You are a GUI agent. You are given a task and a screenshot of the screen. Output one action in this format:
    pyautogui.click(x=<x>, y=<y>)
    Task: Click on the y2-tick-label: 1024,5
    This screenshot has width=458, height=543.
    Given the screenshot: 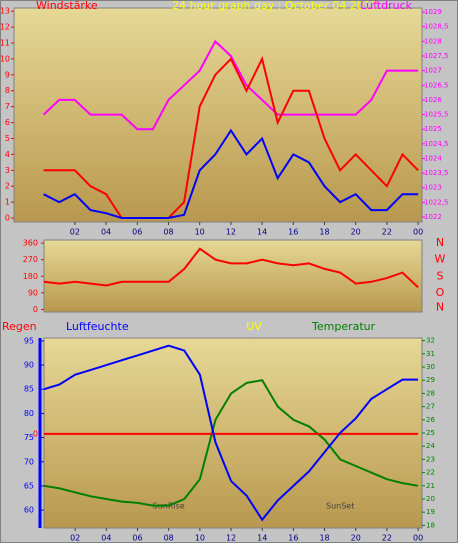 What is the action you would take?
    pyautogui.click(x=436, y=144)
    